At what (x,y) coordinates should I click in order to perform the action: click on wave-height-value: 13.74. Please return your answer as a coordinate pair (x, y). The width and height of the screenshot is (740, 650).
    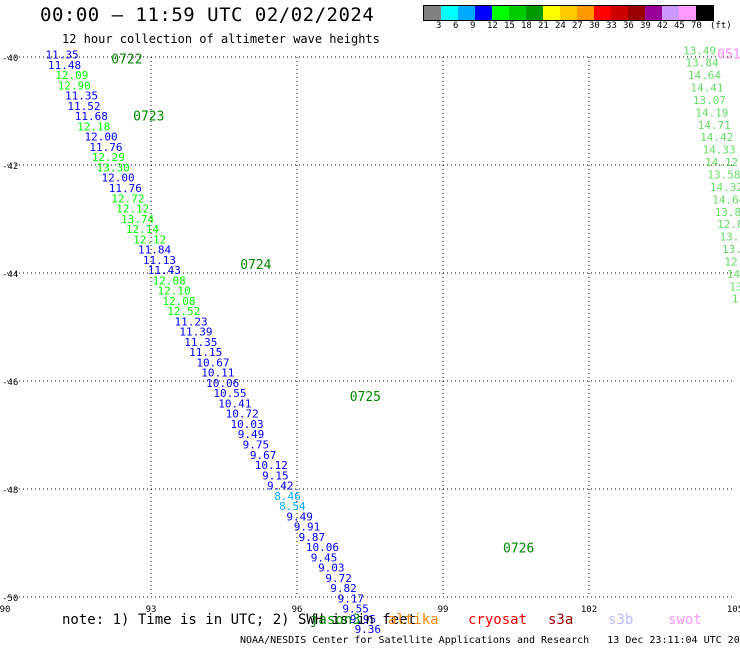
    Looking at the image, I should click on (137, 219).